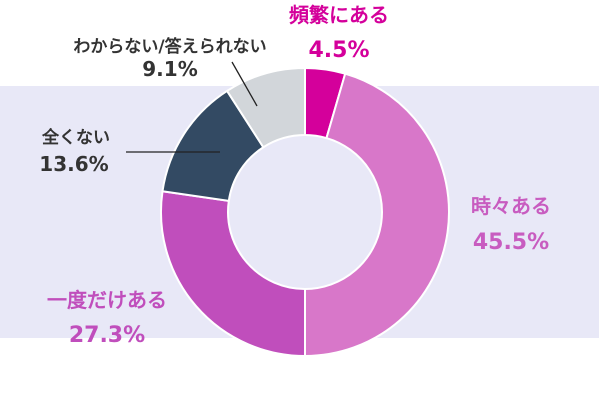  Describe the element at coordinates (73, 164) in the screenshot. I see `slice-value-3: 13.6%` at that location.